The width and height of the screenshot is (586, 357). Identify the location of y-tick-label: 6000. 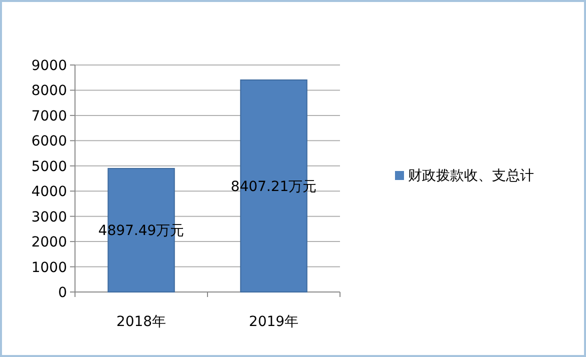
(49, 142).